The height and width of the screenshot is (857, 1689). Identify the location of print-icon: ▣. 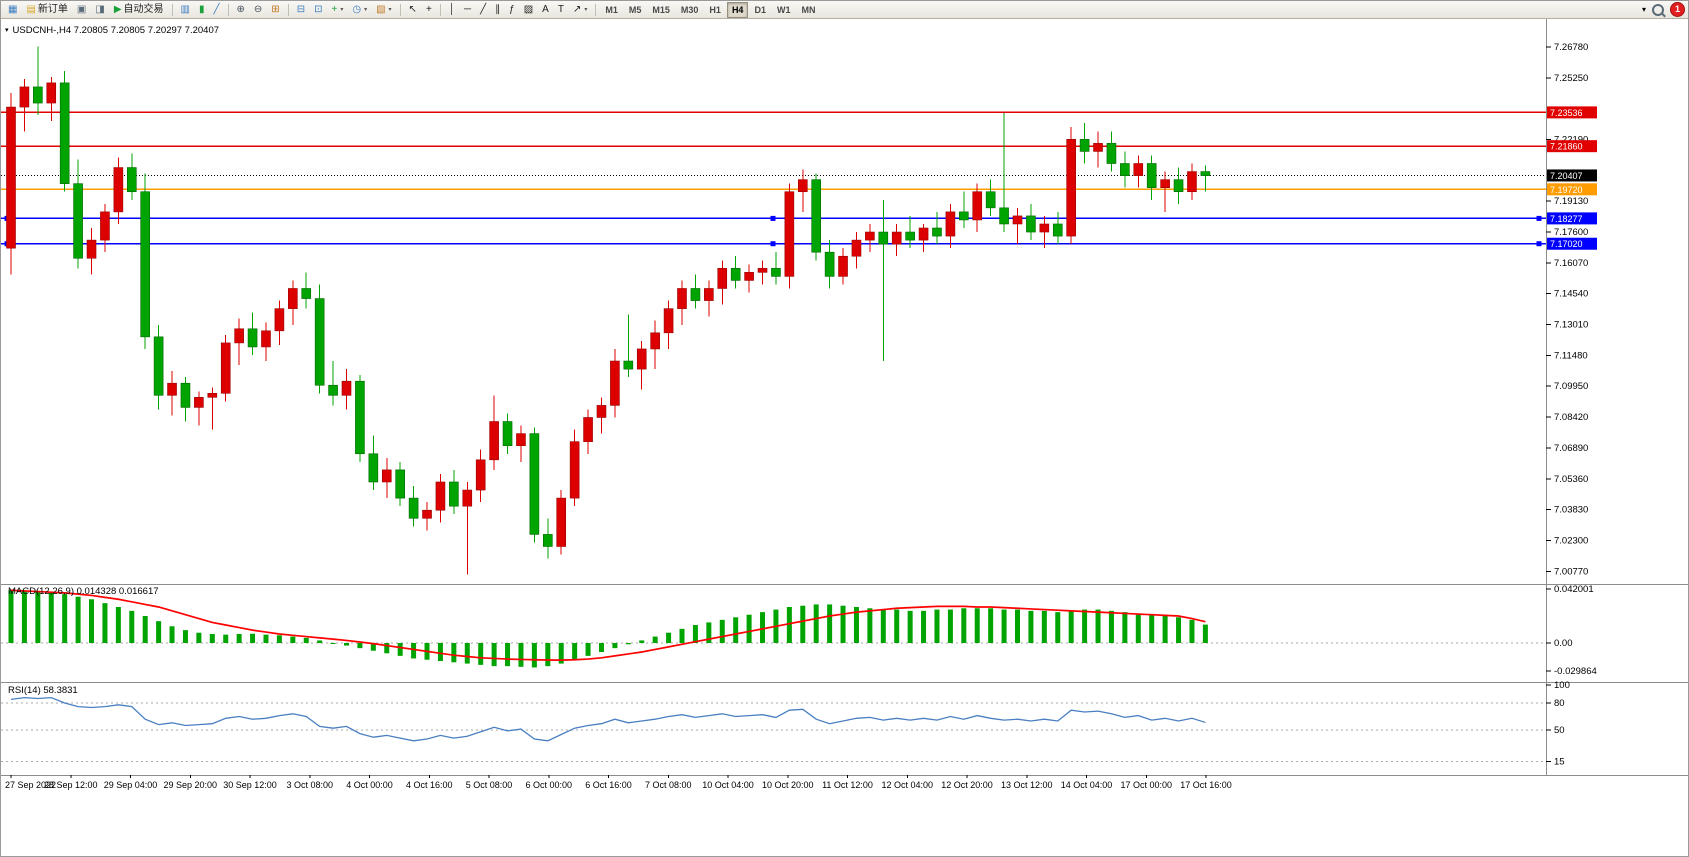
(81, 9).